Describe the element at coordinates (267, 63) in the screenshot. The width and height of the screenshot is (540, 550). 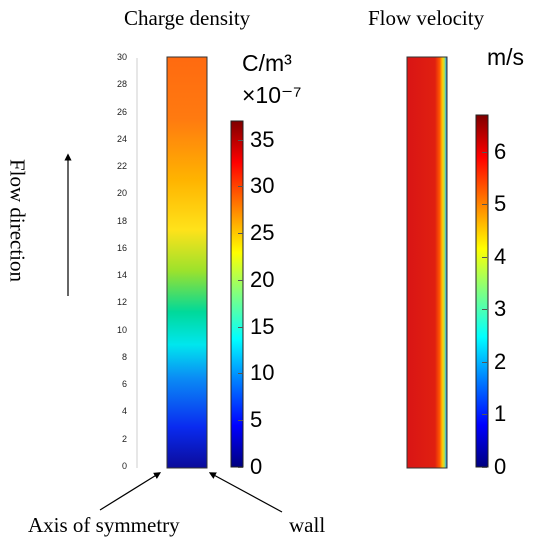
I see `charge-unit-label: C/m³` at that location.